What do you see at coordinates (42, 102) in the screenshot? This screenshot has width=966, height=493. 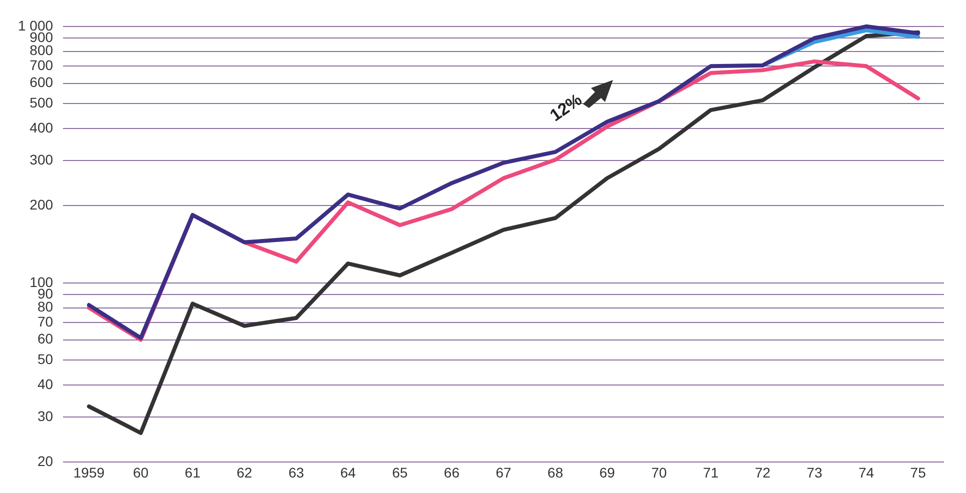 I see `y-tick-label: 500` at bounding box center [42, 102].